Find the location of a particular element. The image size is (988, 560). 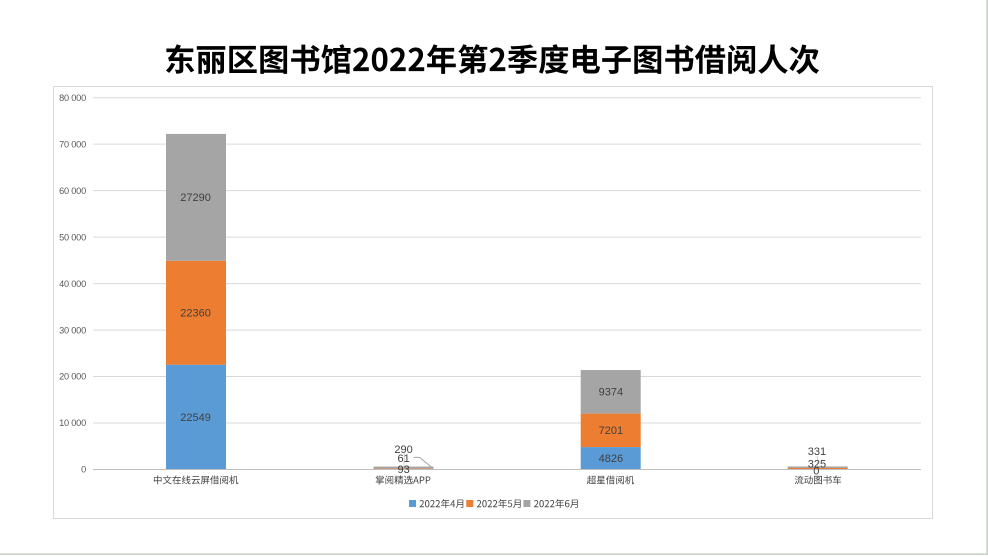

svg-text: 0 is located at coordinates (83, 470).